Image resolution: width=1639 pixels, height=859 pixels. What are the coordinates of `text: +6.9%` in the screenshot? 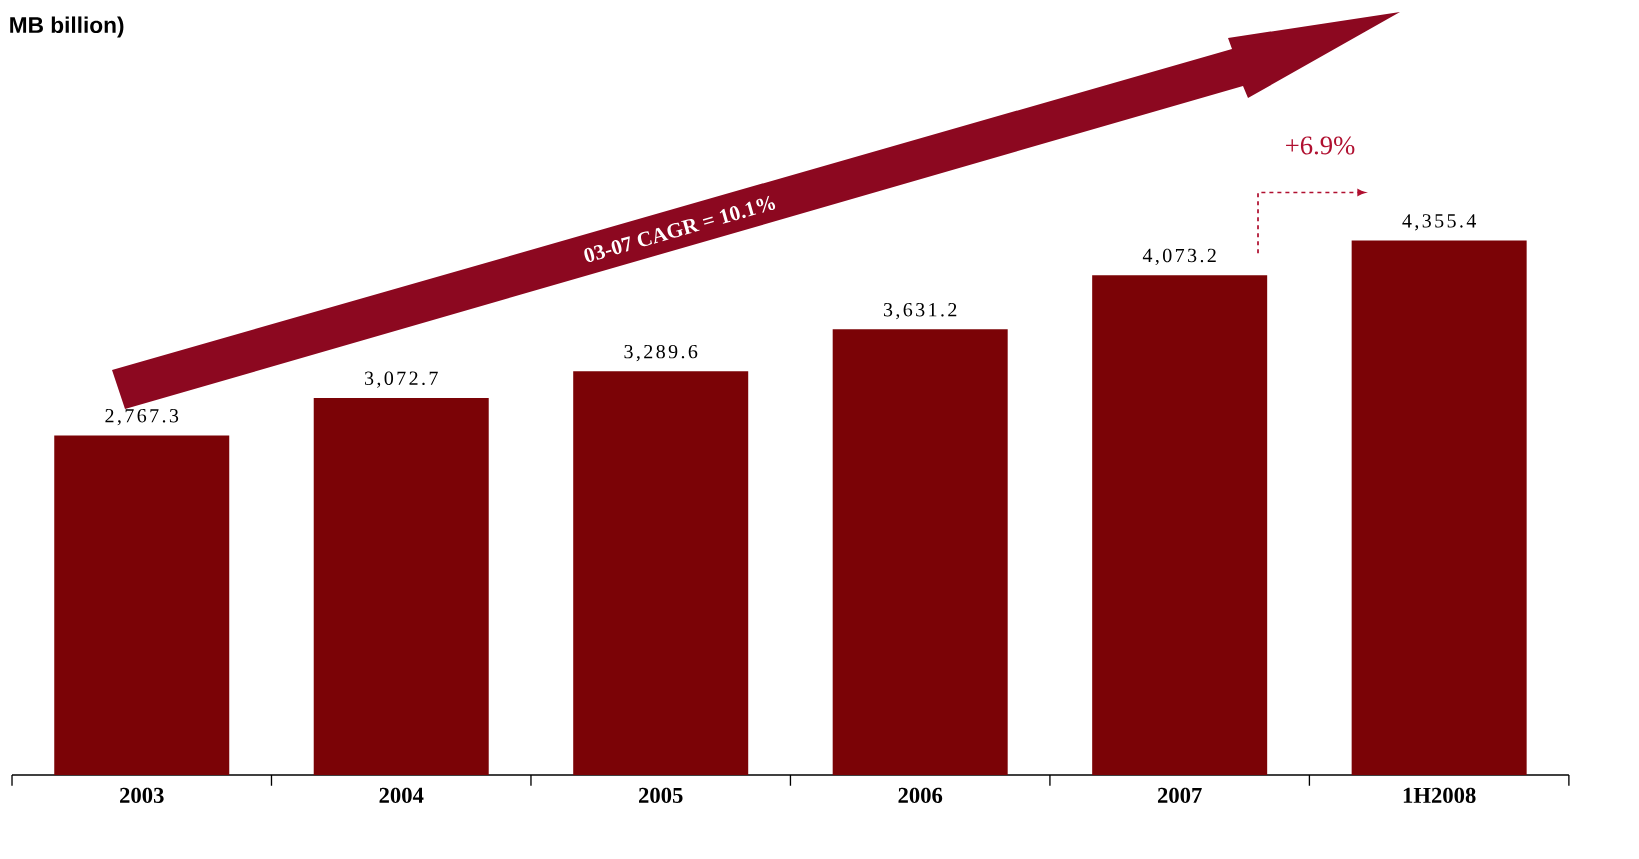 It's located at (1320, 145).